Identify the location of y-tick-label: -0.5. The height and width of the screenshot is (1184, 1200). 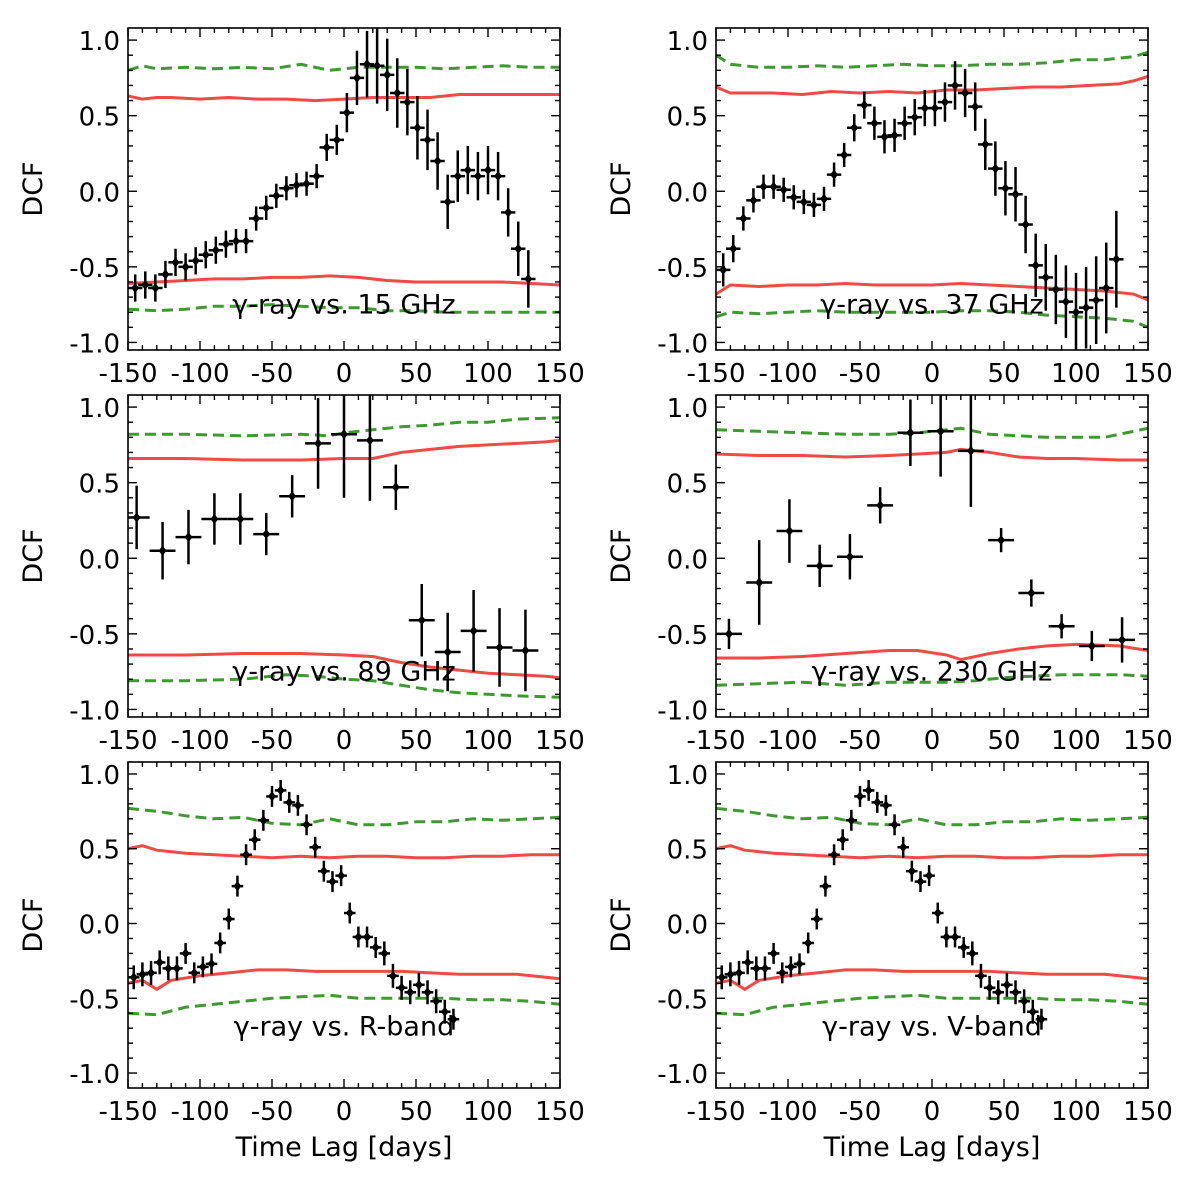
(94, 636).